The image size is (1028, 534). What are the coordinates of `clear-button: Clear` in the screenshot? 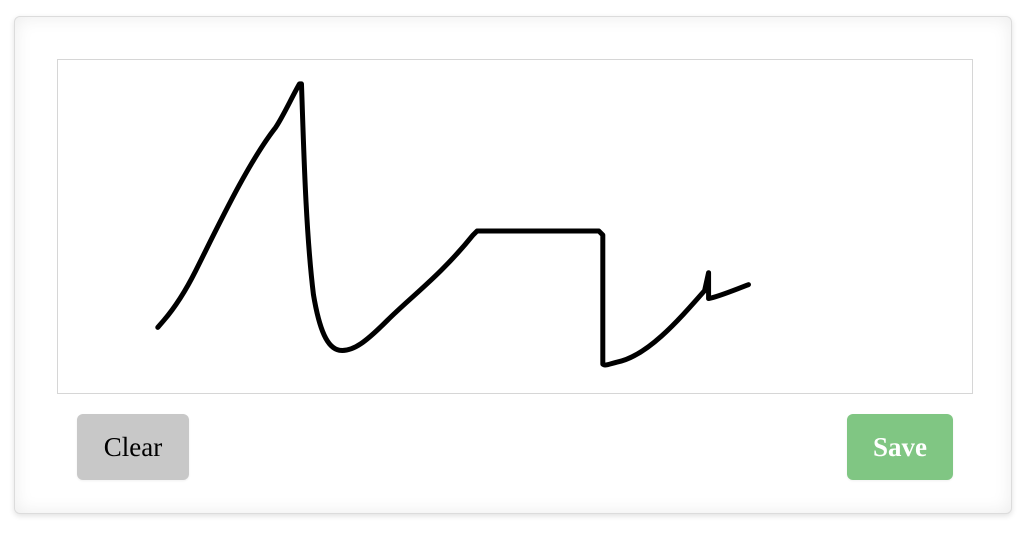 It's located at (133, 447).